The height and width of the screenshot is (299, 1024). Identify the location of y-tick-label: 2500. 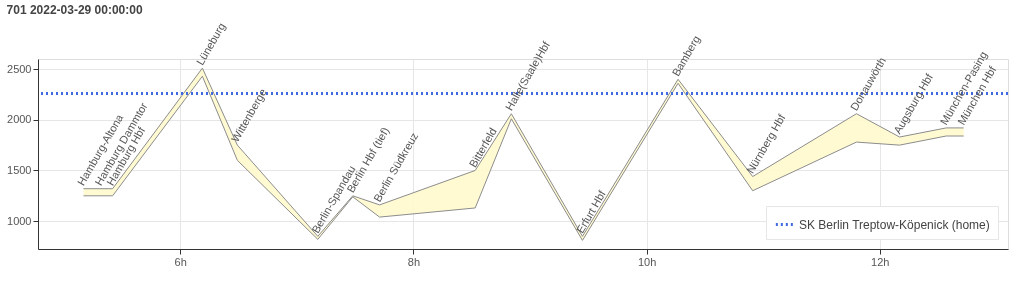
(19, 68).